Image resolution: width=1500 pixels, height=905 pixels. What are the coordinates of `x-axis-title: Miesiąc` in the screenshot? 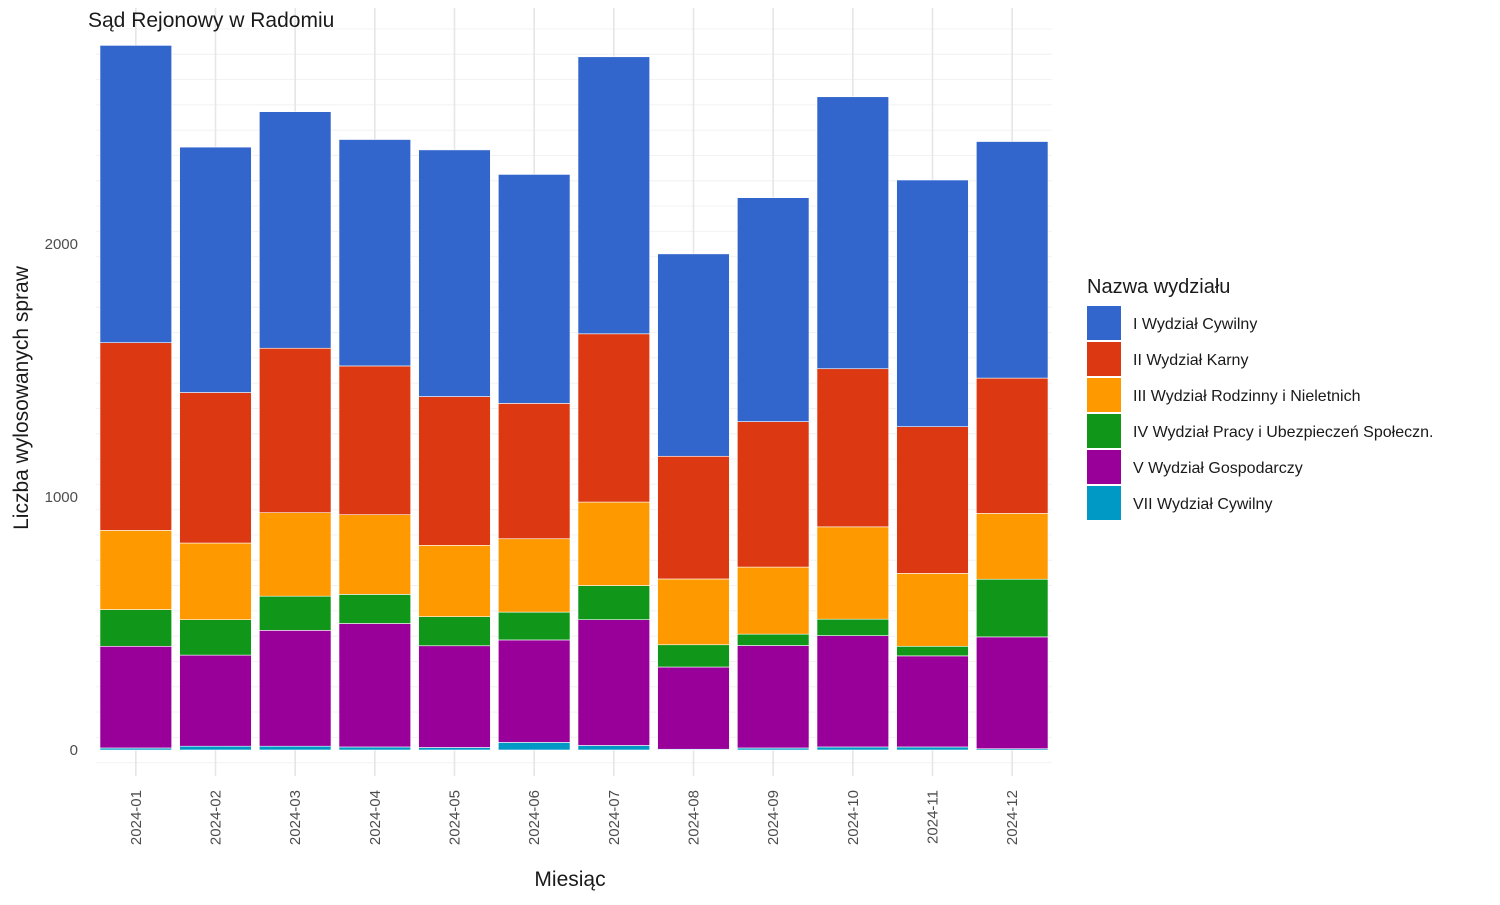 It's located at (569, 879).